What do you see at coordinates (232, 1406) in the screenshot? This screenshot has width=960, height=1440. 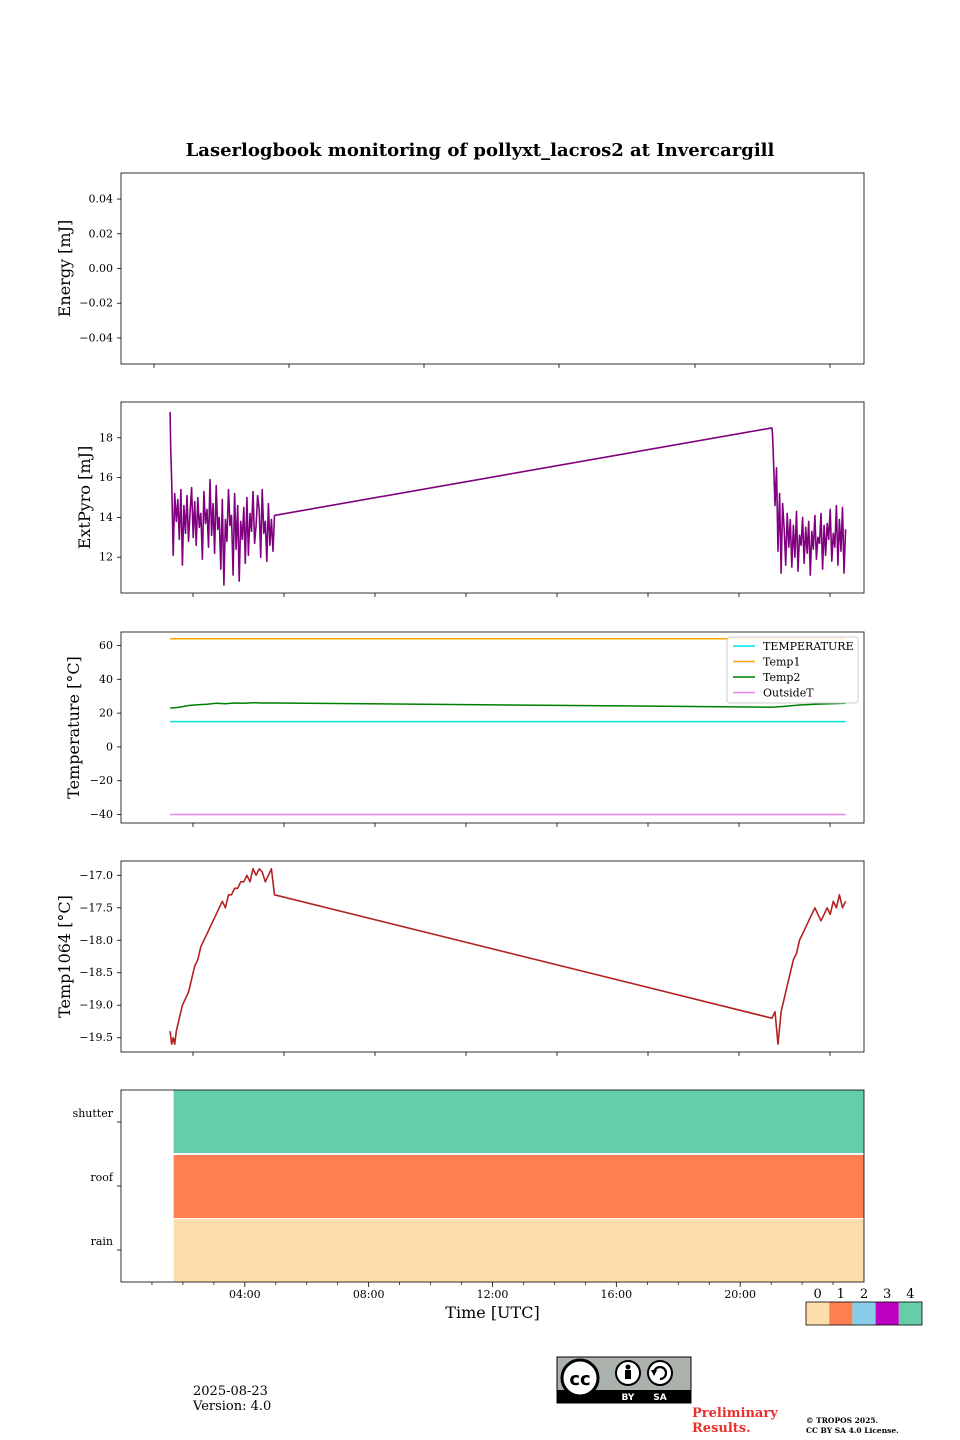 I see `version-label: Version: 4.0` at bounding box center [232, 1406].